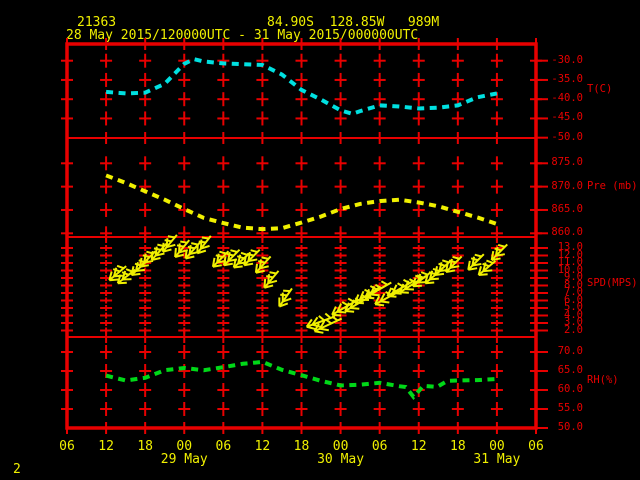 The image size is (640, 480). I want to click on y-tick-label-temperature: -45.0, so click(567, 117).